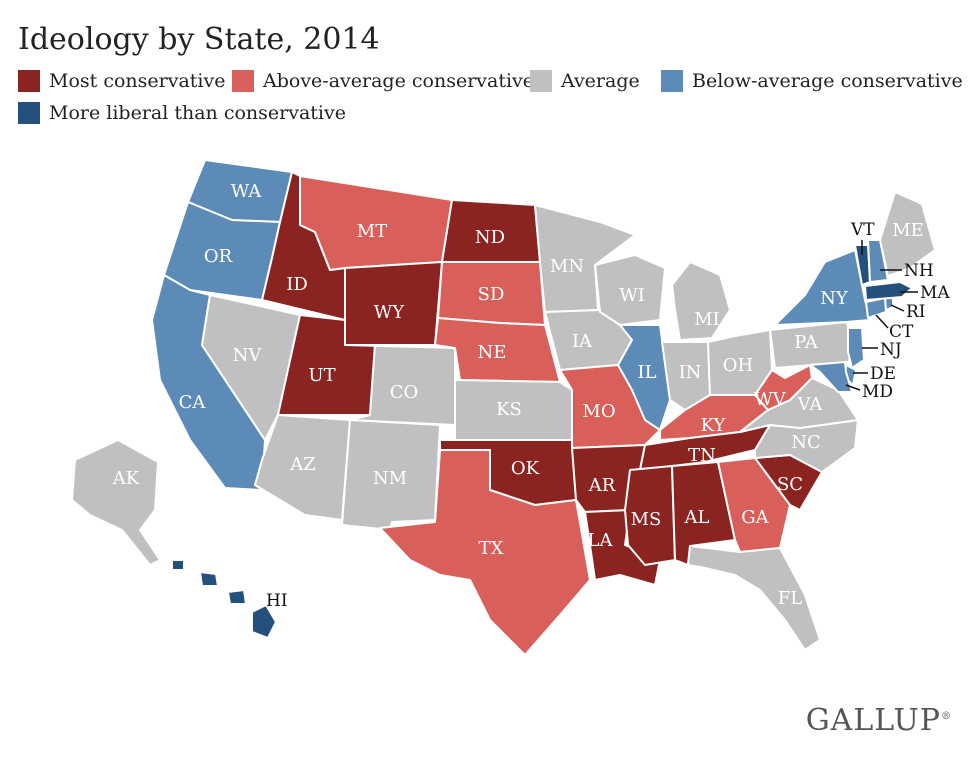 This screenshot has width=980, height=763. I want to click on state-HI-oahu, so click(209, 579).